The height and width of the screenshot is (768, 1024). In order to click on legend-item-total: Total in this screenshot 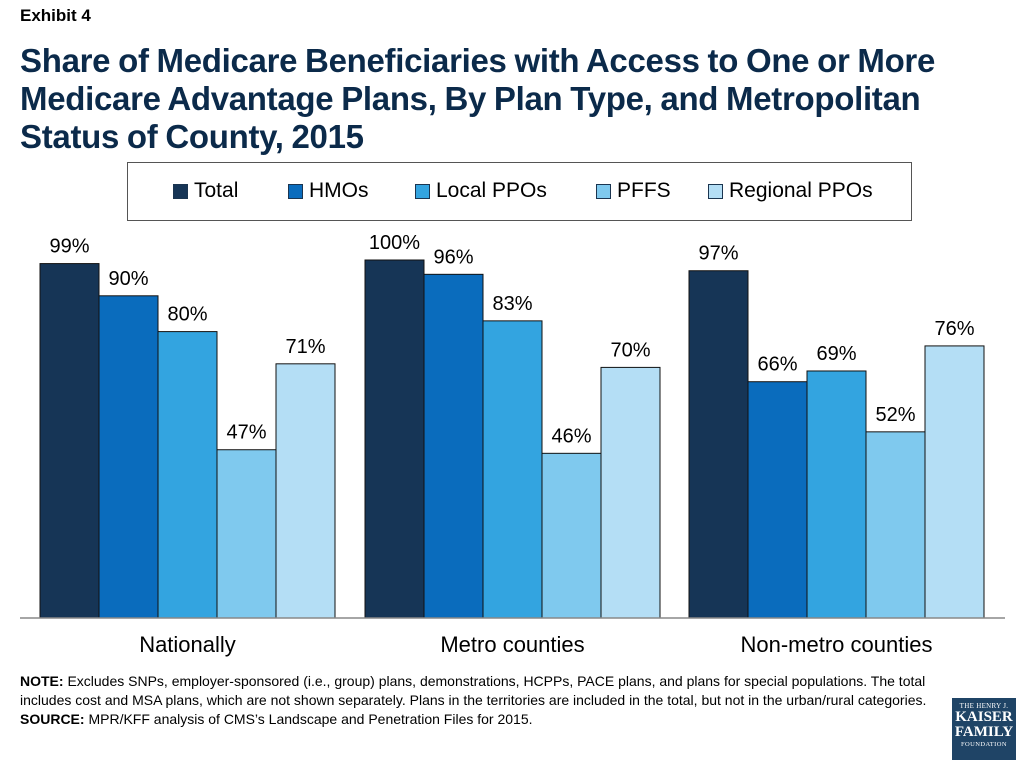, I will do `click(205, 191)`.